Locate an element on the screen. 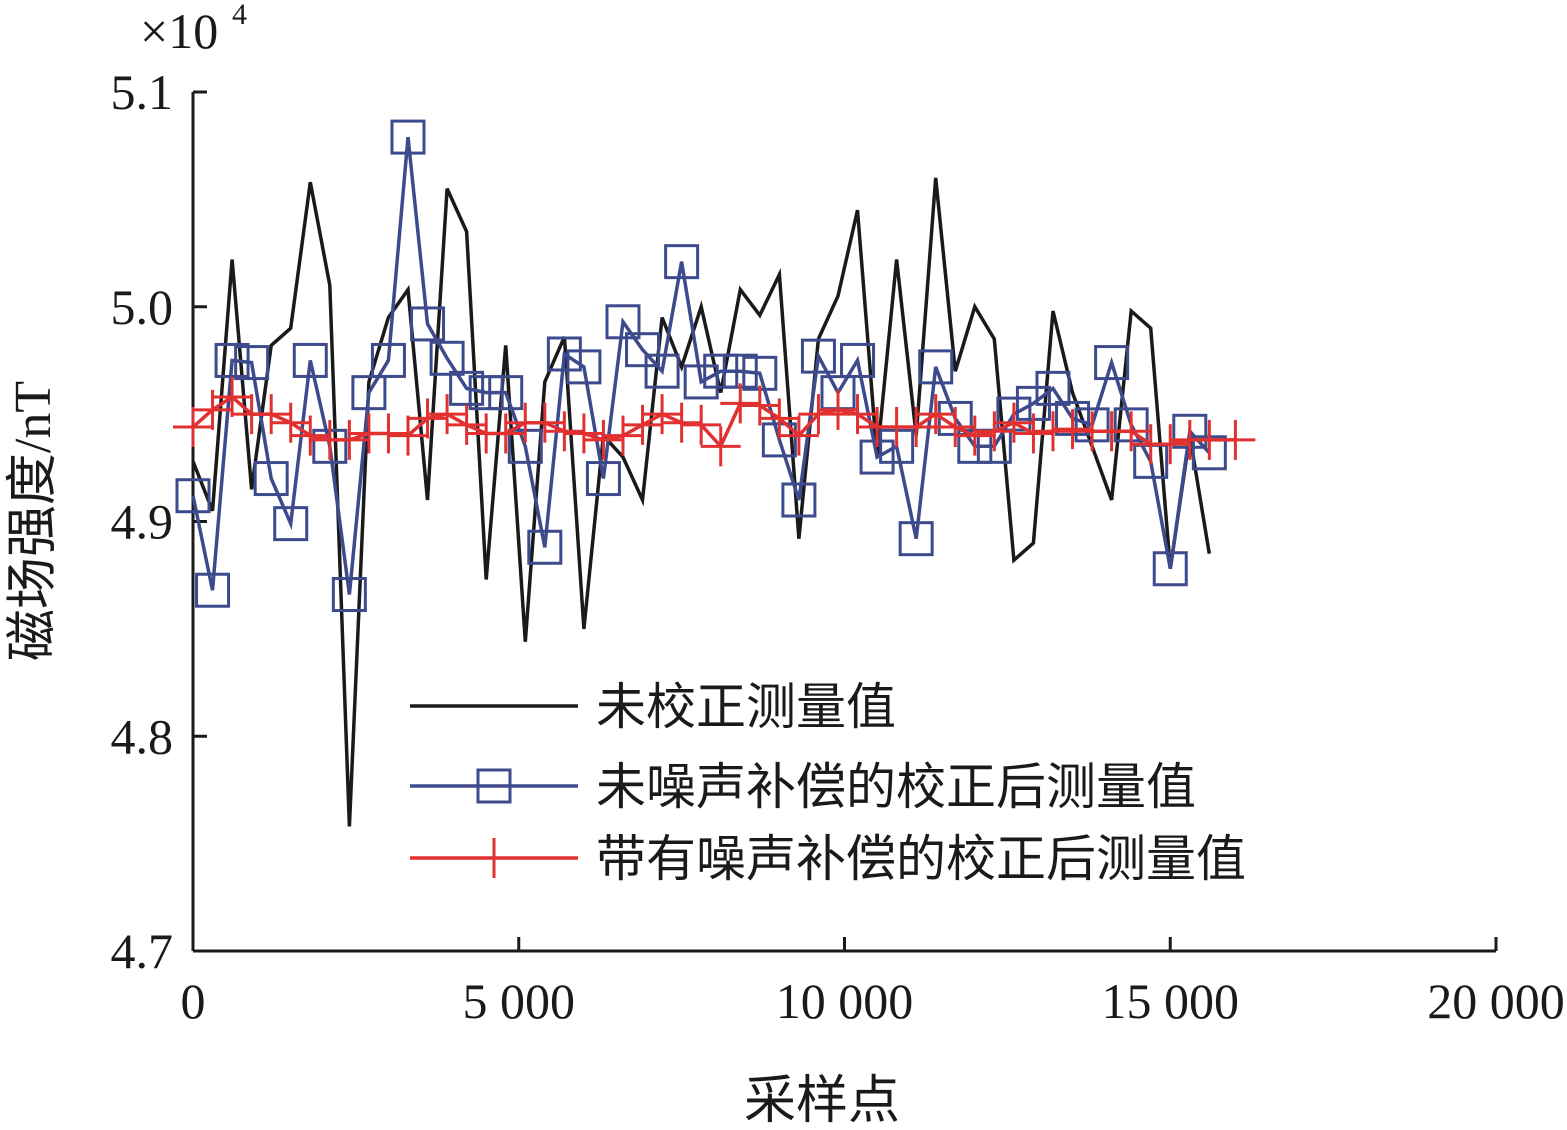 The width and height of the screenshot is (1567, 1130). y-ticks: 4.7 4.8 4.9 5.0 5.1 is located at coordinates (159, 521).